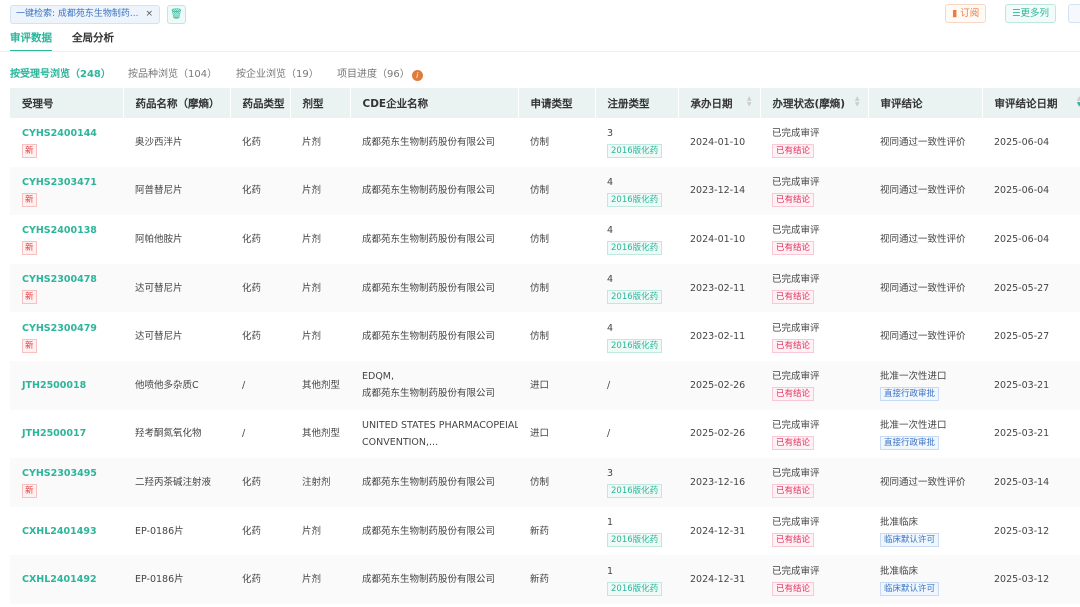 Image resolution: width=1080 pixels, height=607 pixels. What do you see at coordinates (434, 103) in the screenshot?
I see `column-header: CDE企业名称` at bounding box center [434, 103].